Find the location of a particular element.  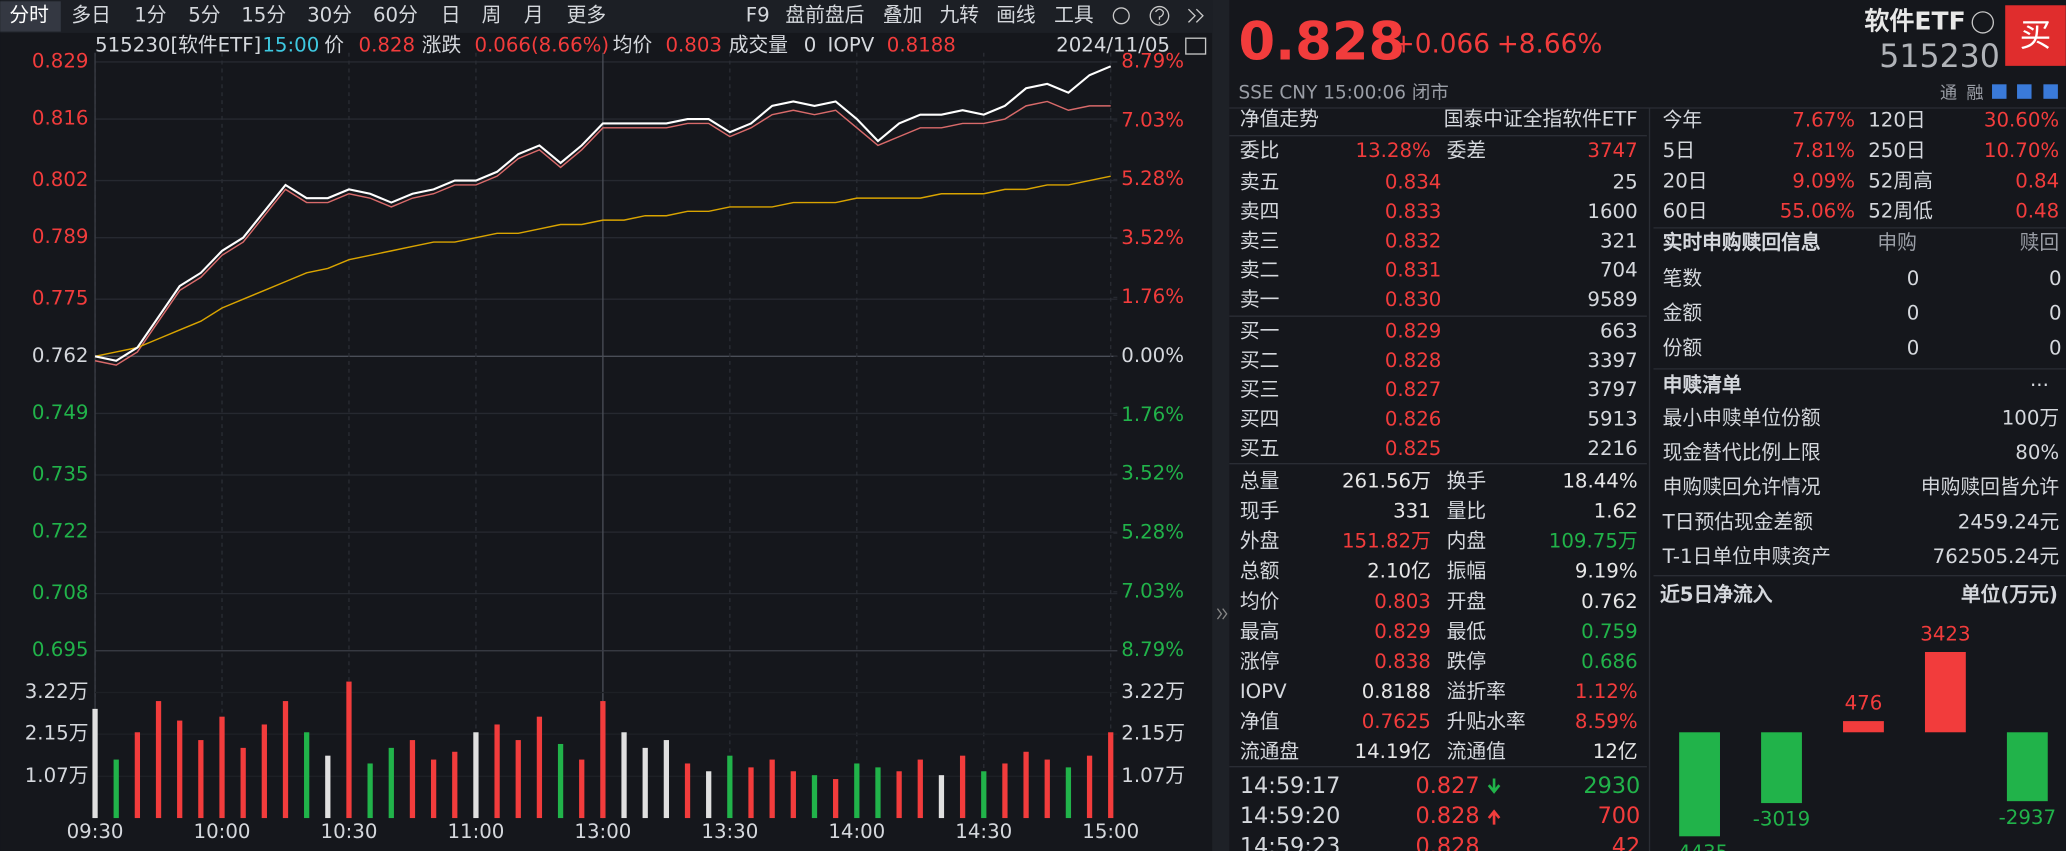

add-icon is located at coordinates (2050, 91).